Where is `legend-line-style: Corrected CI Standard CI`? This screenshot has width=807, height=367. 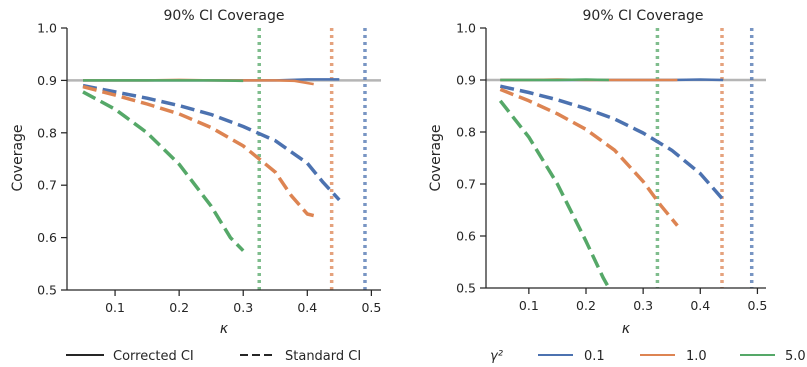 legend-line-style: Corrected CI Standard CI is located at coordinates (213, 356).